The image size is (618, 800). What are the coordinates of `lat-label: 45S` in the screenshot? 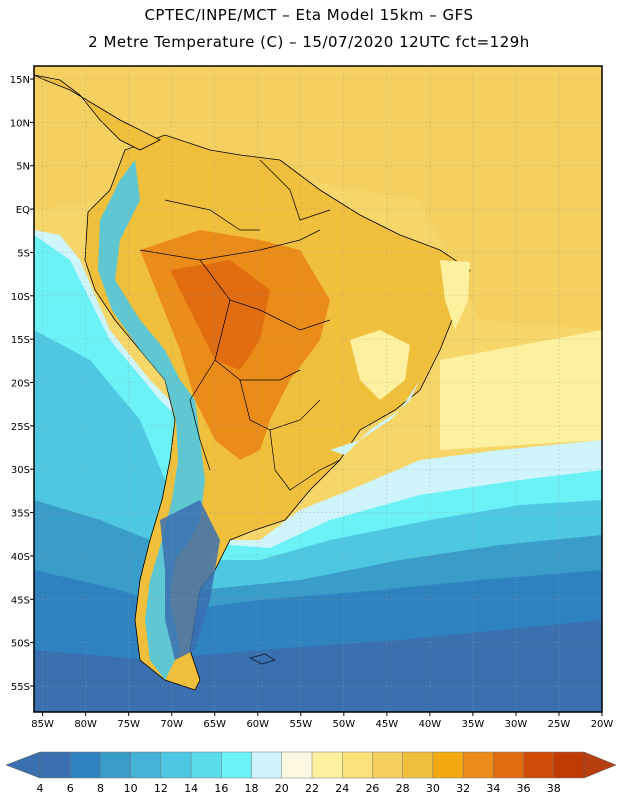 It's located at (20, 600).